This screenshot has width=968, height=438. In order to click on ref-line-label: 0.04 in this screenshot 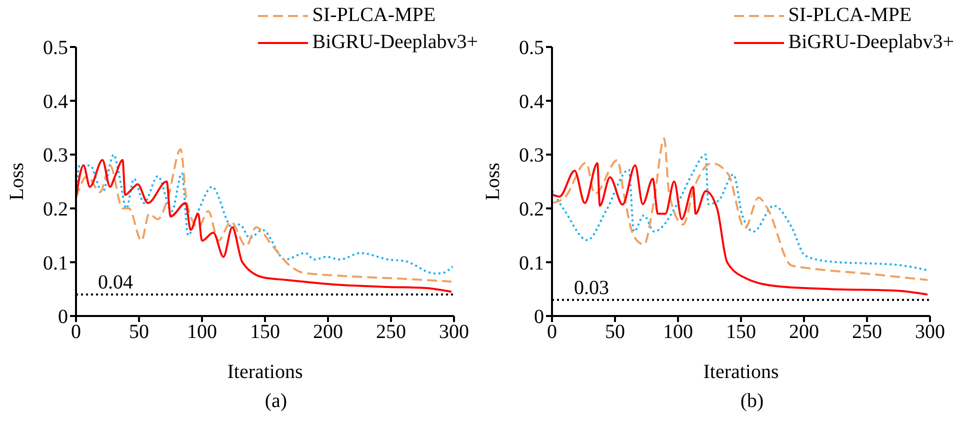, I will do `click(115, 283)`.